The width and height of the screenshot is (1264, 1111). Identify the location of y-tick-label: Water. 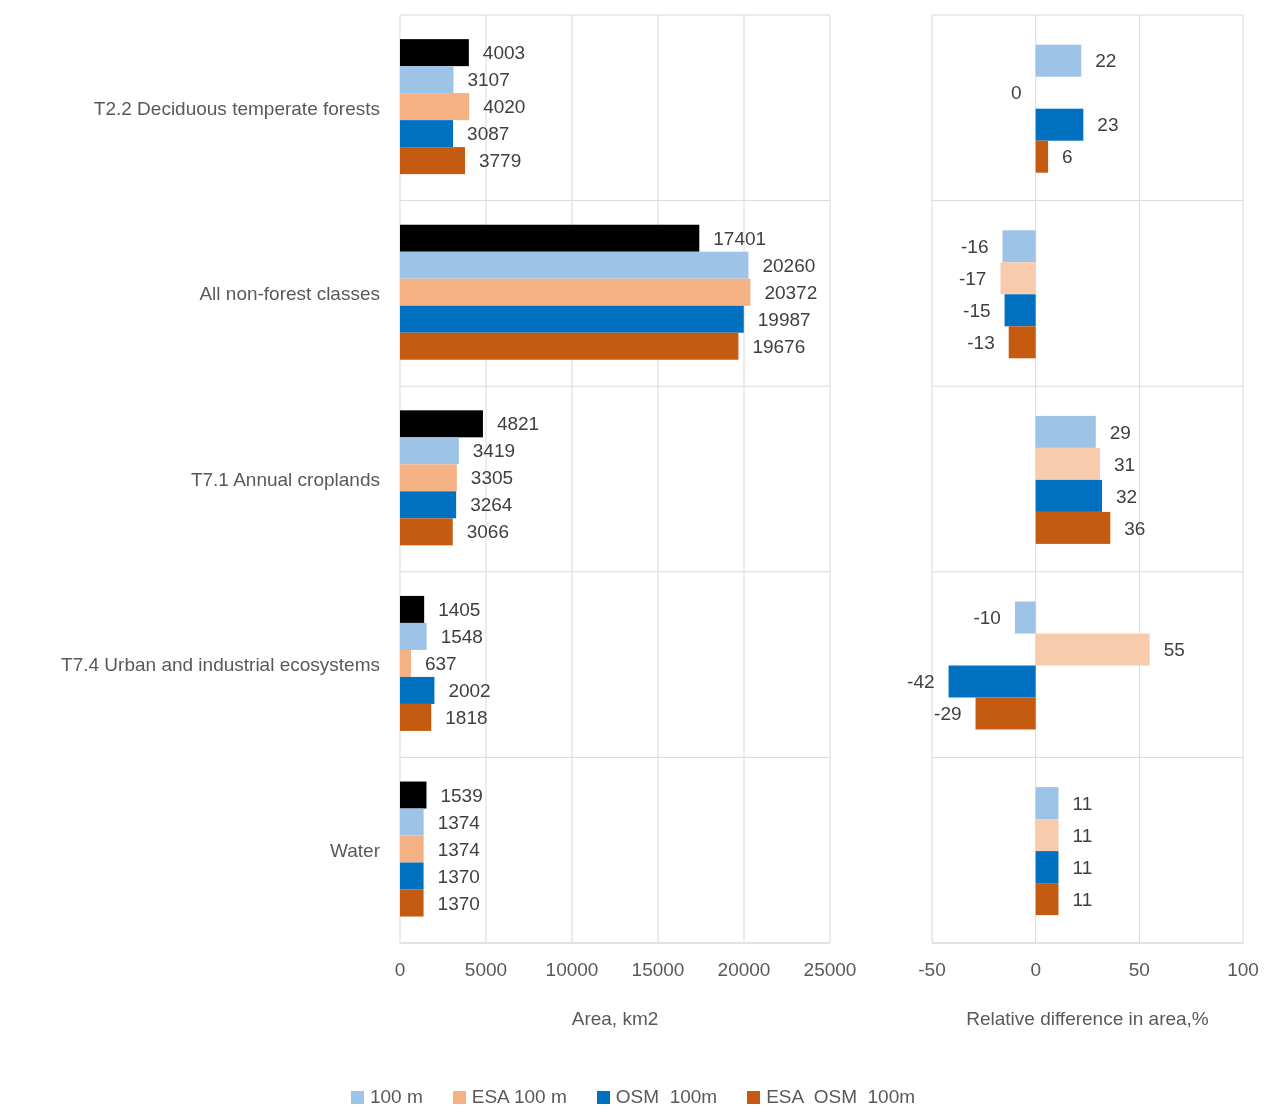
(355, 850).